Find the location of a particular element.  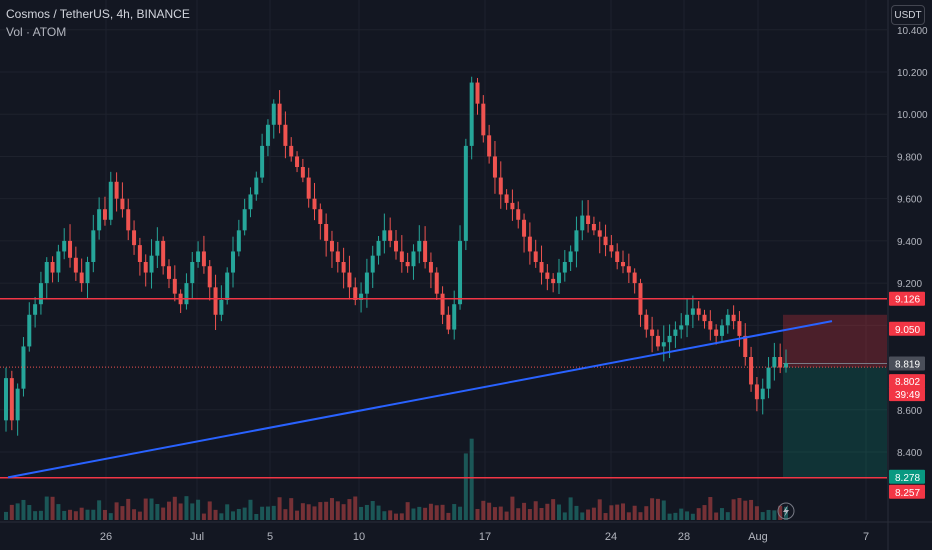

volume-indicator-label: Vol · ATOM is located at coordinates (36, 32).